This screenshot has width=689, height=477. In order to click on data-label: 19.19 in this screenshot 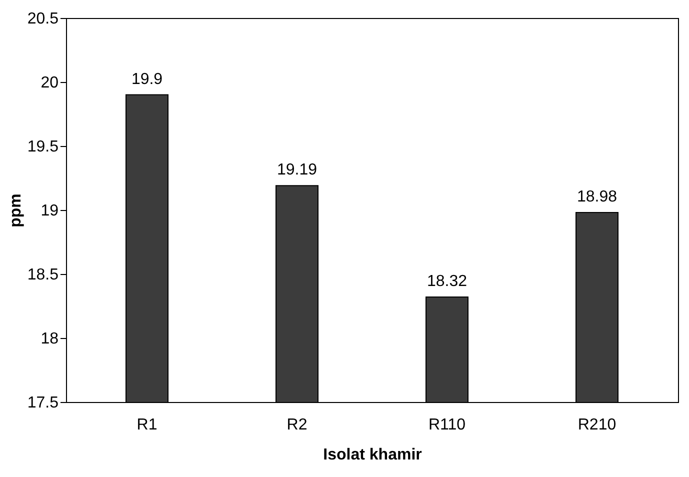, I will do `click(297, 170)`.